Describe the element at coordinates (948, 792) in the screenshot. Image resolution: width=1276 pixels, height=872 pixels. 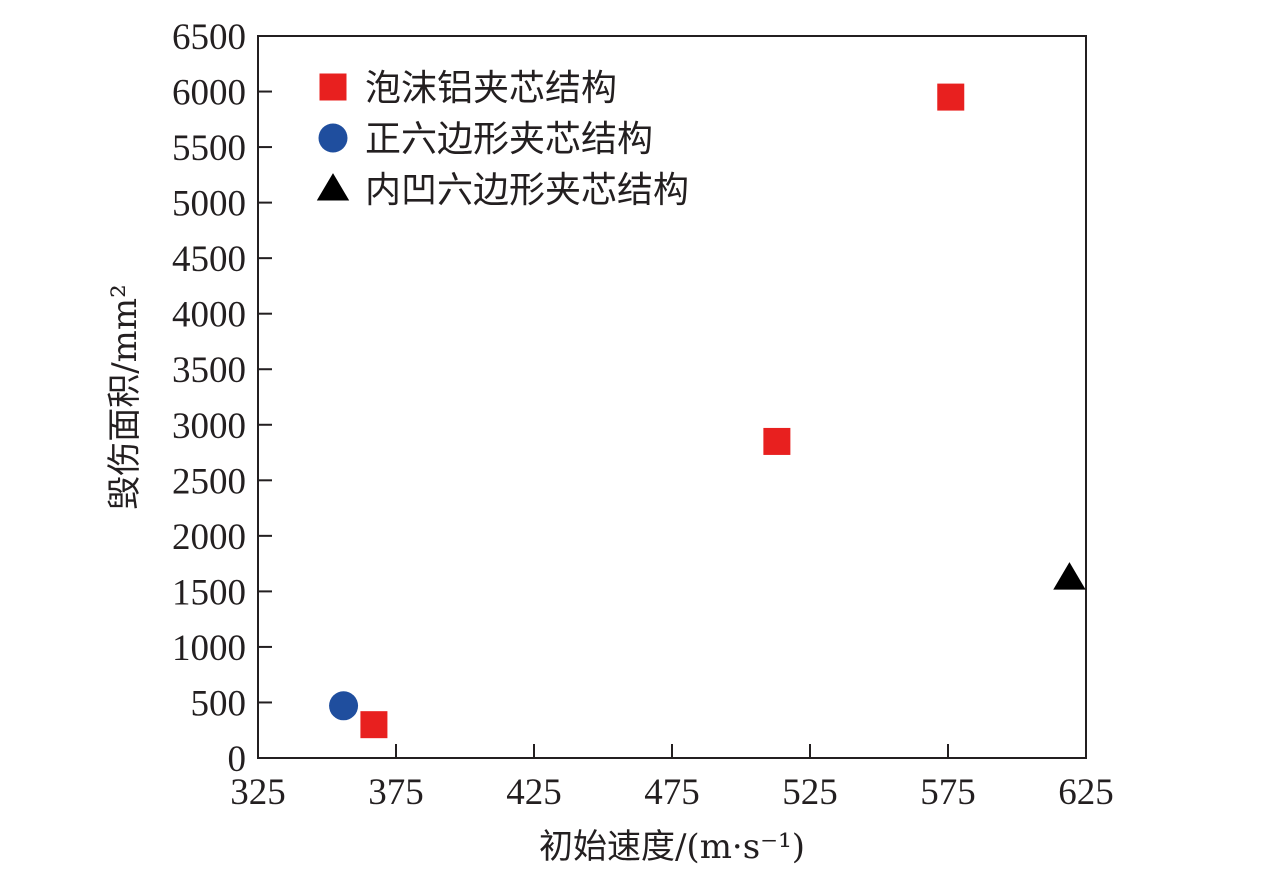
I see `x-tick-label: 575` at that location.